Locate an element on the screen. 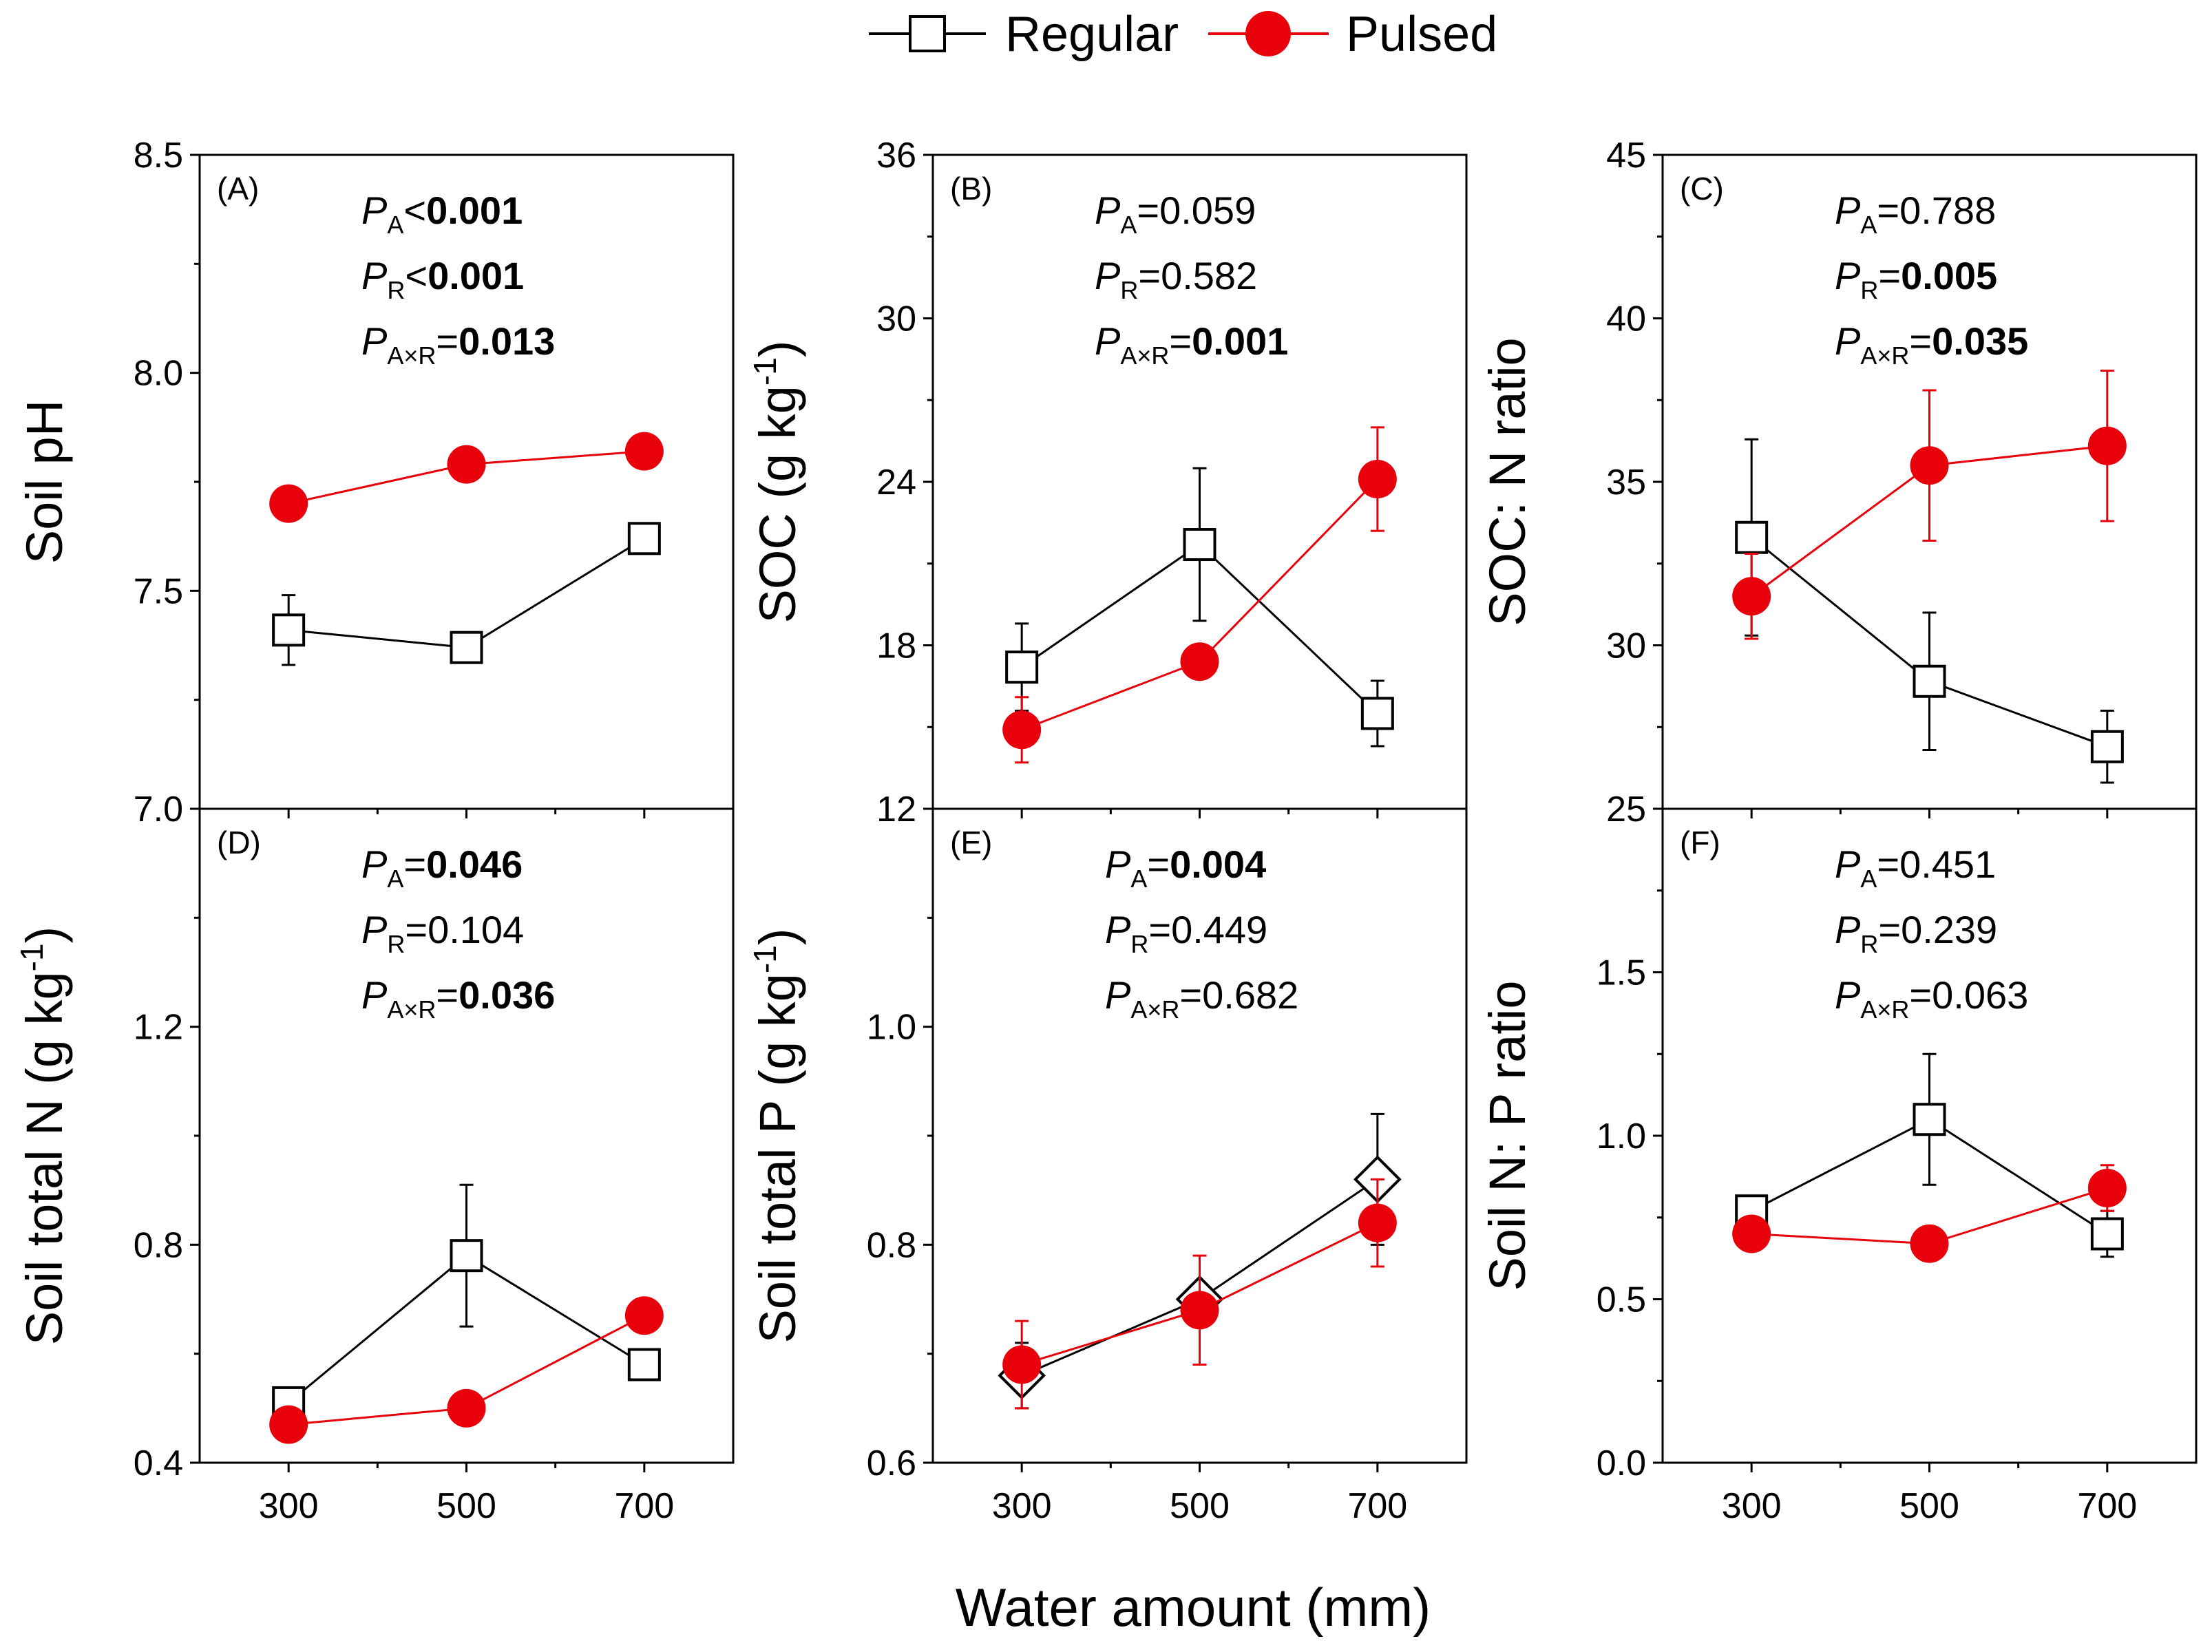 Image resolution: width=2212 pixels, height=1652 pixels. panel-c-stat-value: 0.005 is located at coordinates (1949, 275).